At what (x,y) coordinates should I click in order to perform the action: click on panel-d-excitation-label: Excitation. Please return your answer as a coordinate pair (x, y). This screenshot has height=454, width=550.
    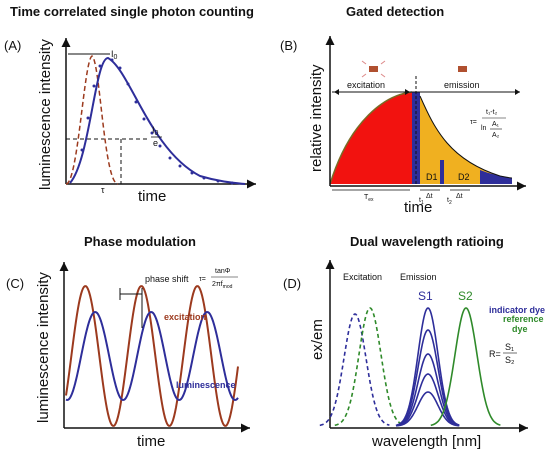
    Looking at the image, I should click on (362, 277).